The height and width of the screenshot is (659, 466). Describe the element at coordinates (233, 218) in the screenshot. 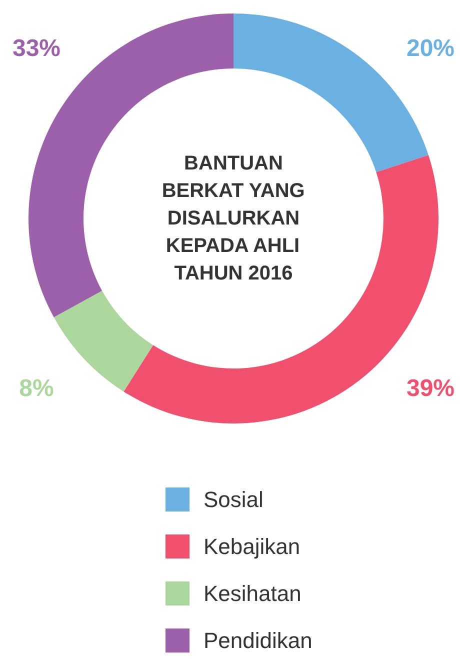

I see `text: BANTUAN BERKAT YANG DISALURKAN KEPADA AHLI TAHUN 2016` at that location.